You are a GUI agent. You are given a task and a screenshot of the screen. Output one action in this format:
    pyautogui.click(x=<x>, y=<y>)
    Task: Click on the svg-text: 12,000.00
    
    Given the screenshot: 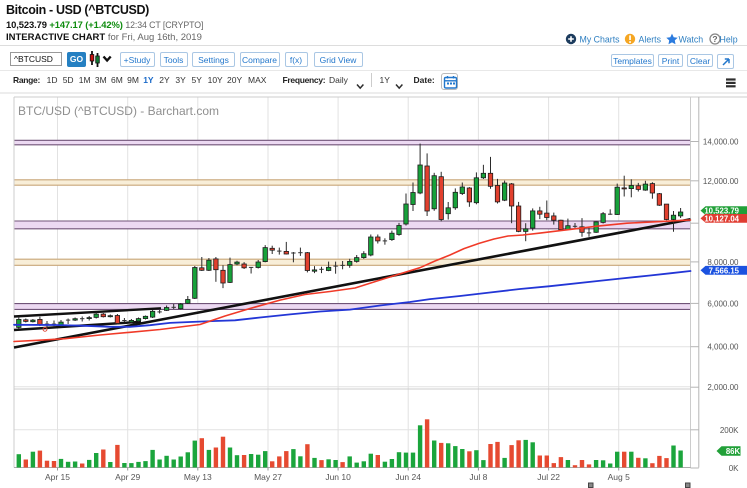 What is the action you would take?
    pyautogui.click(x=721, y=181)
    